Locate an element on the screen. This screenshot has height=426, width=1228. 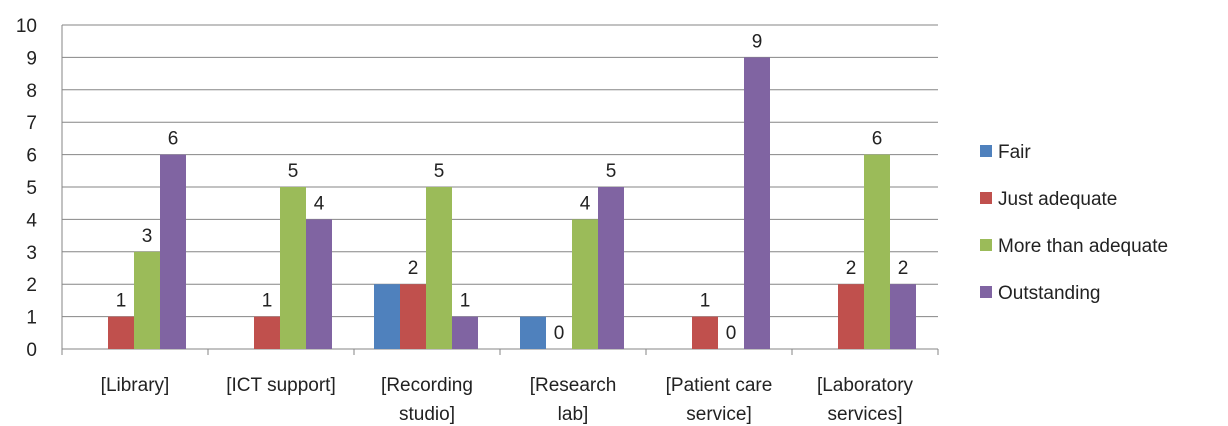
x-category-label: [Recording studio] is located at coordinates (427, 400).